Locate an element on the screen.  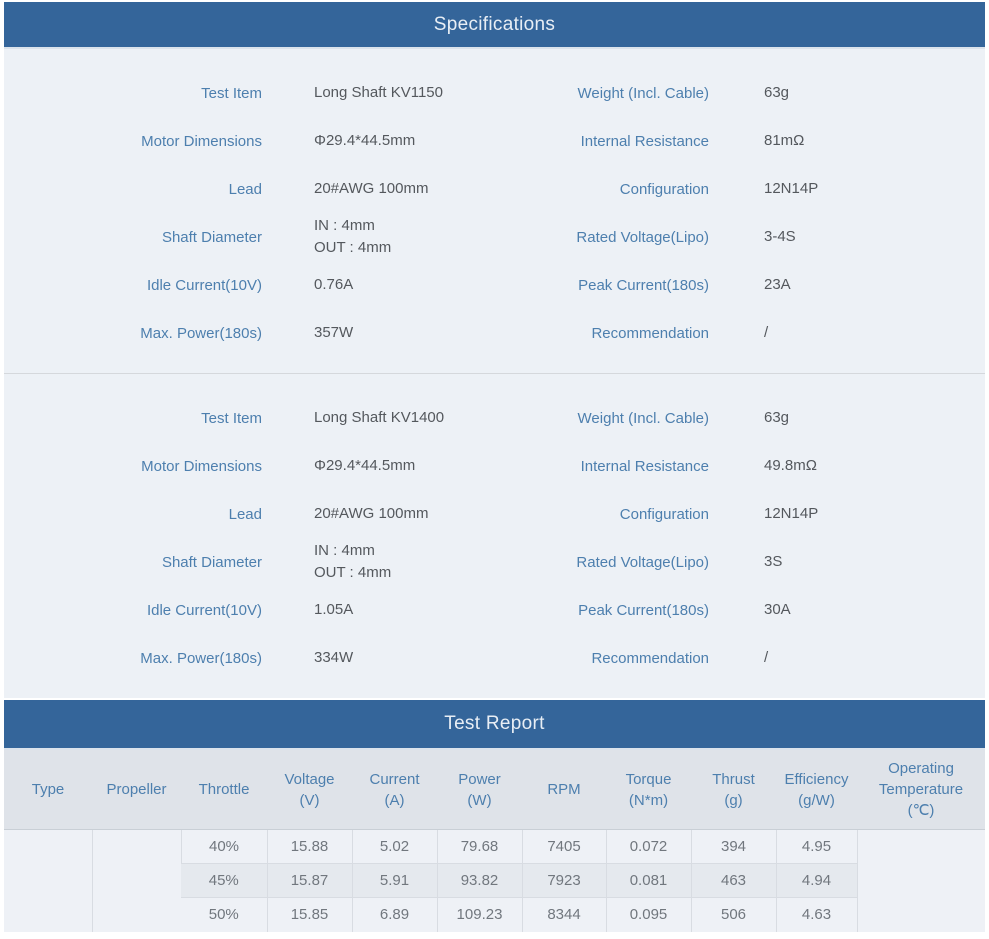
cell-current: 5.02 is located at coordinates (394, 846).